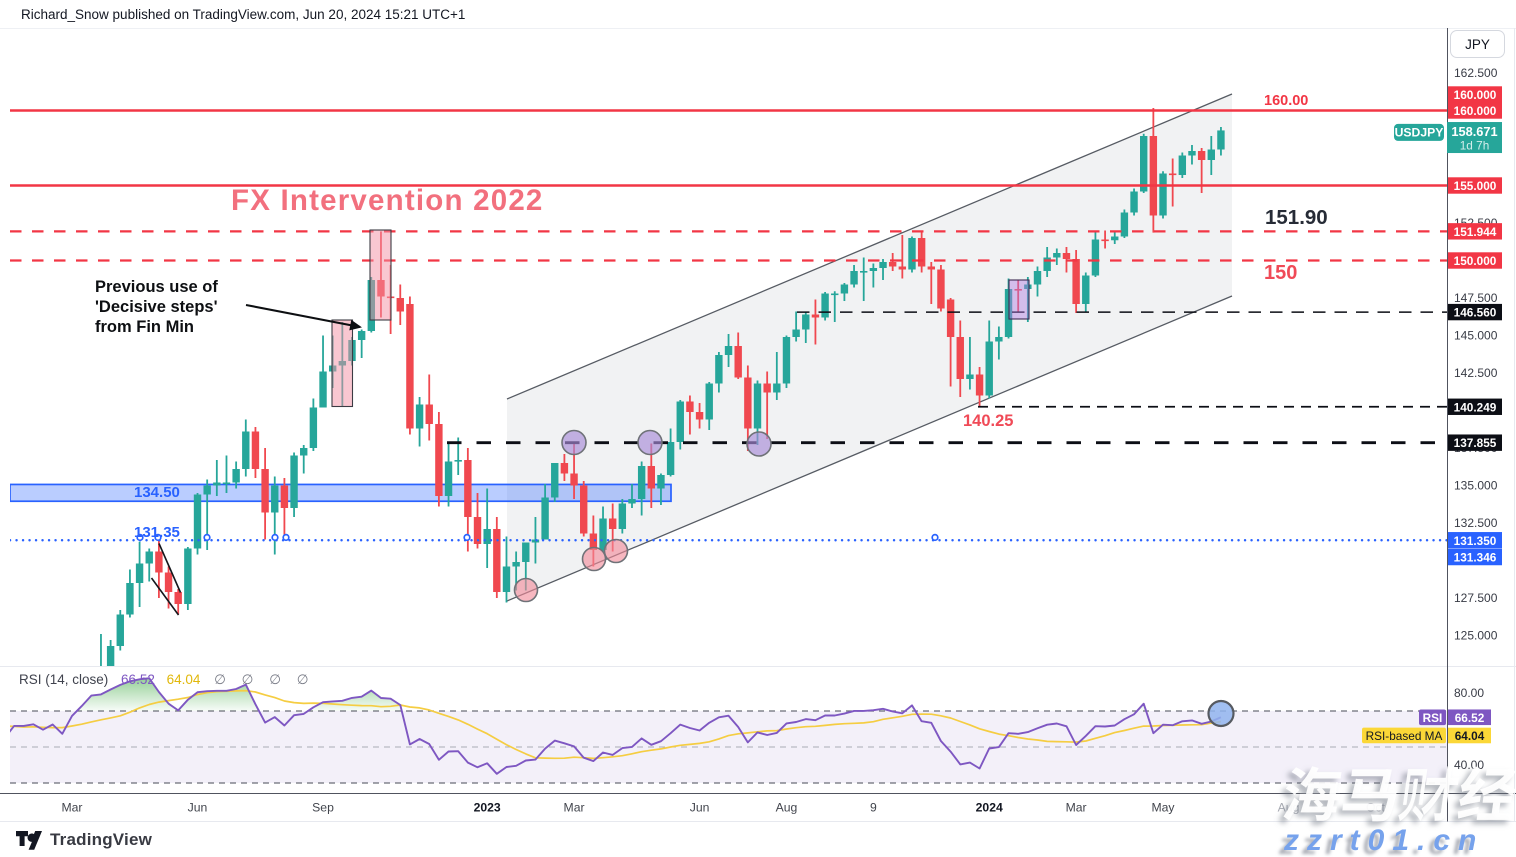 This screenshot has width=1516, height=857. I want to click on price-tick-label: 162.500, so click(1476, 73).